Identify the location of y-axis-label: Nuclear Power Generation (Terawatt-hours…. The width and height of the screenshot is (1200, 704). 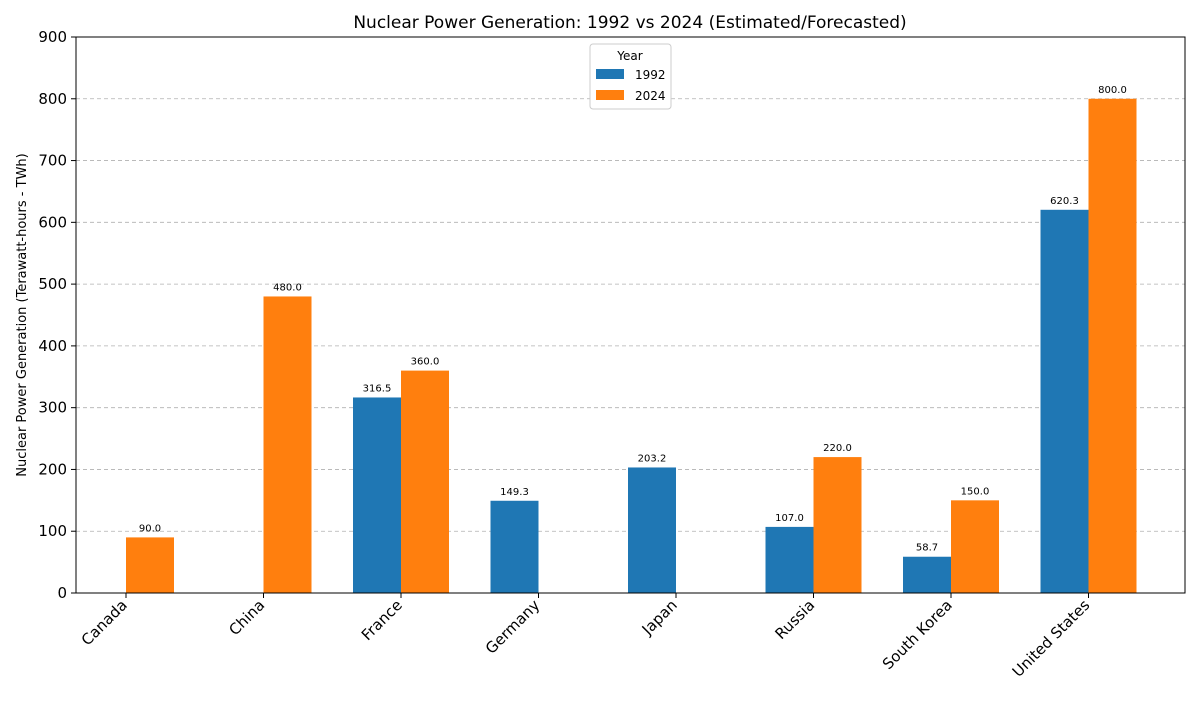
(22, 314).